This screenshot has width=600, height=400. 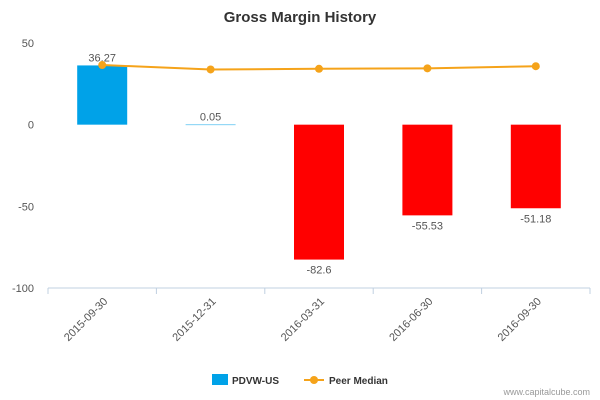 What do you see at coordinates (86, 320) in the screenshot?
I see `x-tick-label: 2015-09-30` at bounding box center [86, 320].